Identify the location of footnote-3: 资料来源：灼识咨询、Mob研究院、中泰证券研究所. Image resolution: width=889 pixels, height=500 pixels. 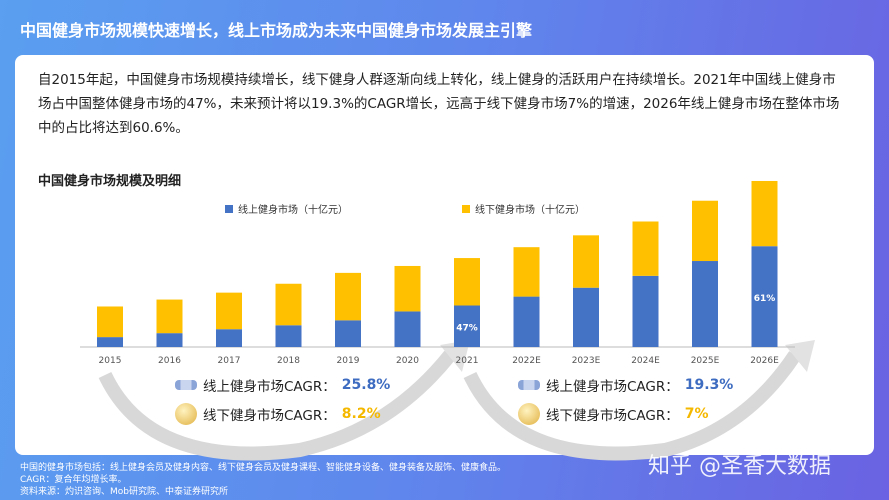
(124, 492).